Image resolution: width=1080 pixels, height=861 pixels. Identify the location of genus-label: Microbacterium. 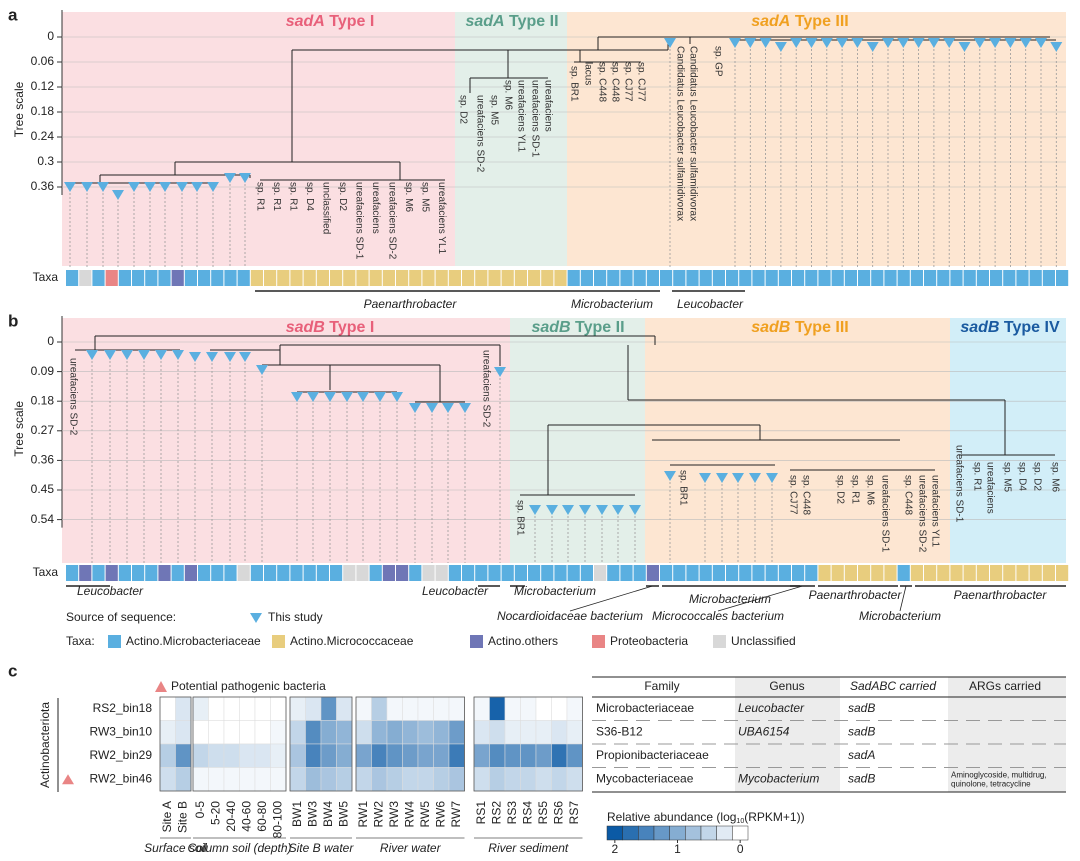
(612, 304).